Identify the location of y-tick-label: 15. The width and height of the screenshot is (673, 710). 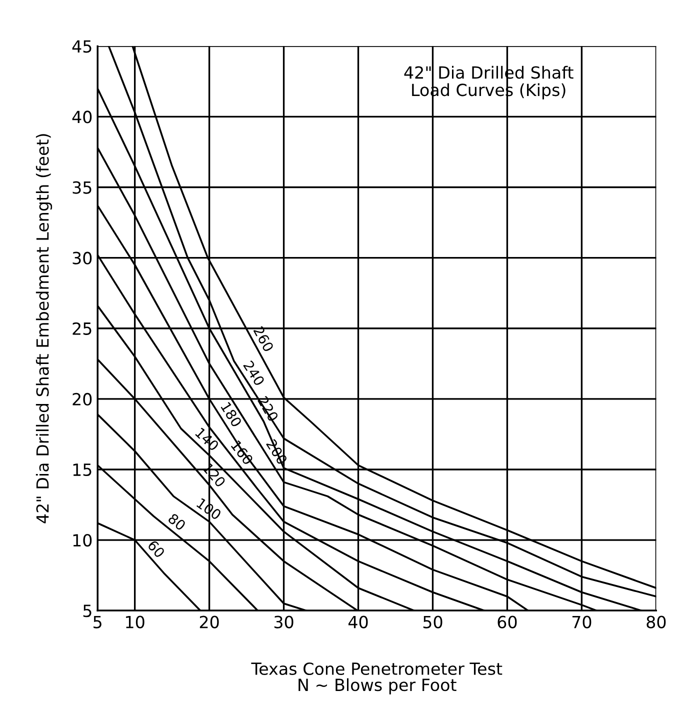
(82, 470).